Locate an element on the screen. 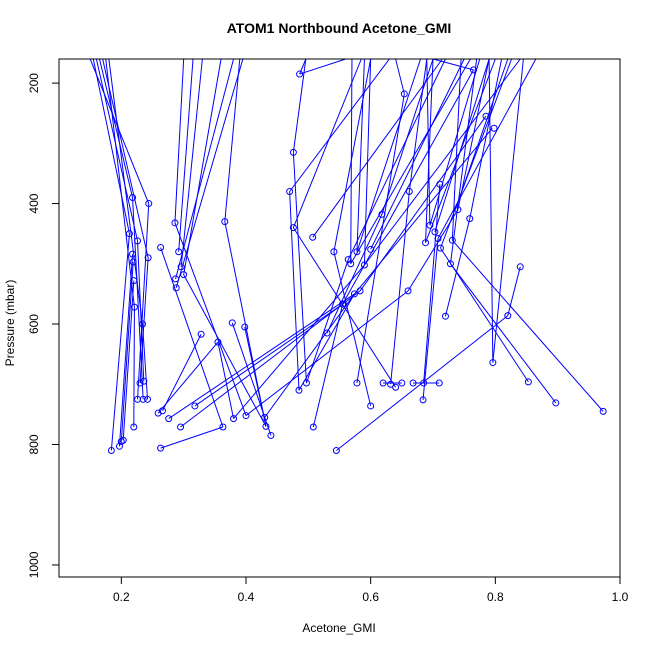  x-tick-label: 1.0 is located at coordinates (620, 597).